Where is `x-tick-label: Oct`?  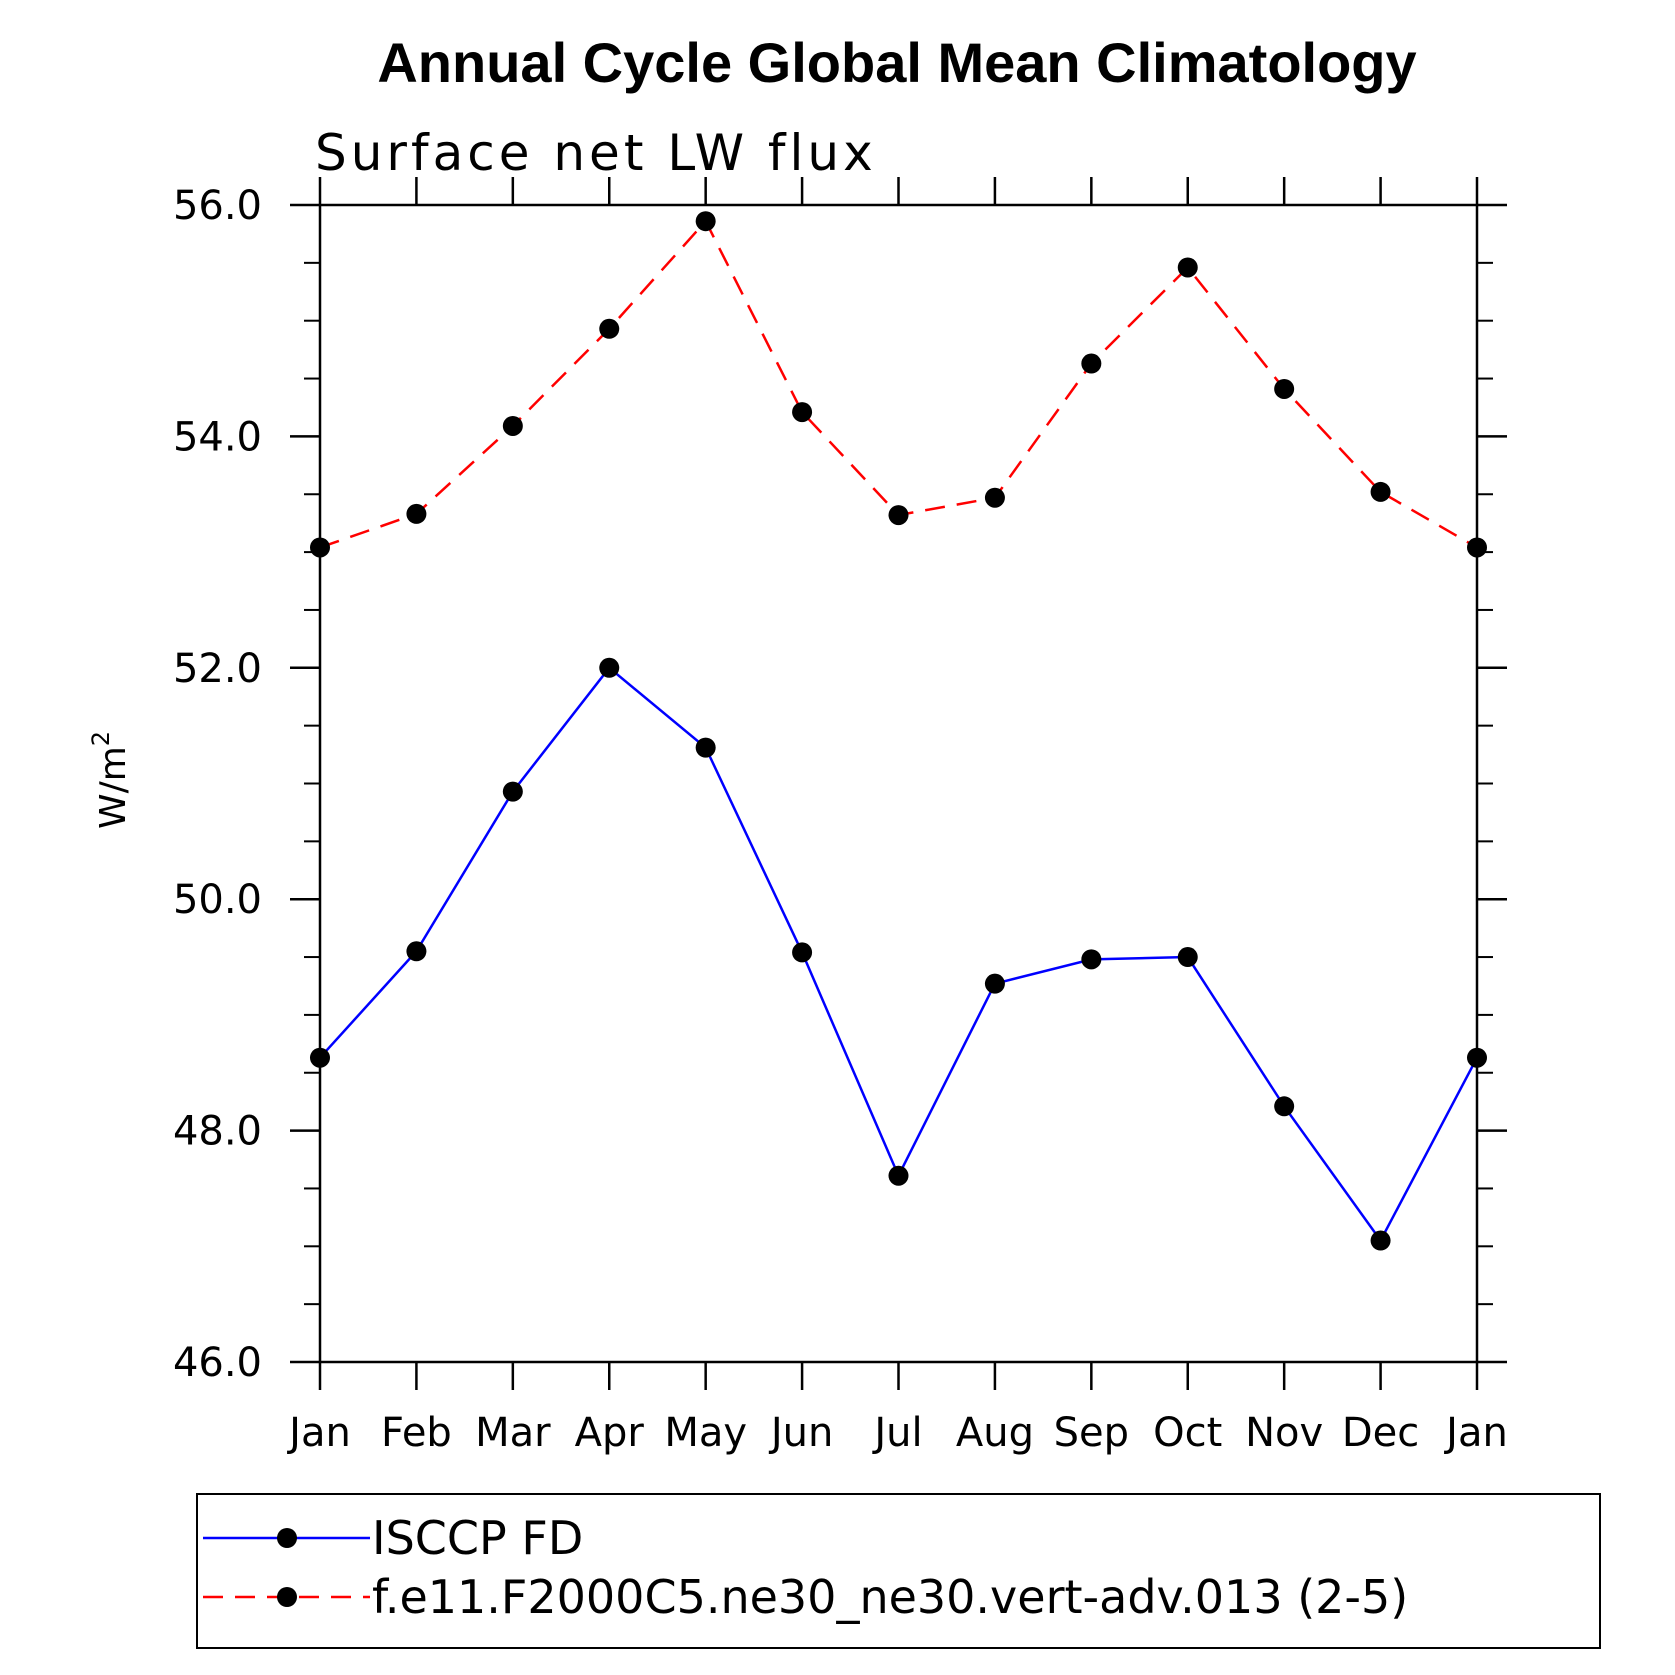
x-tick-label: Oct is located at coordinates (1187, 1433).